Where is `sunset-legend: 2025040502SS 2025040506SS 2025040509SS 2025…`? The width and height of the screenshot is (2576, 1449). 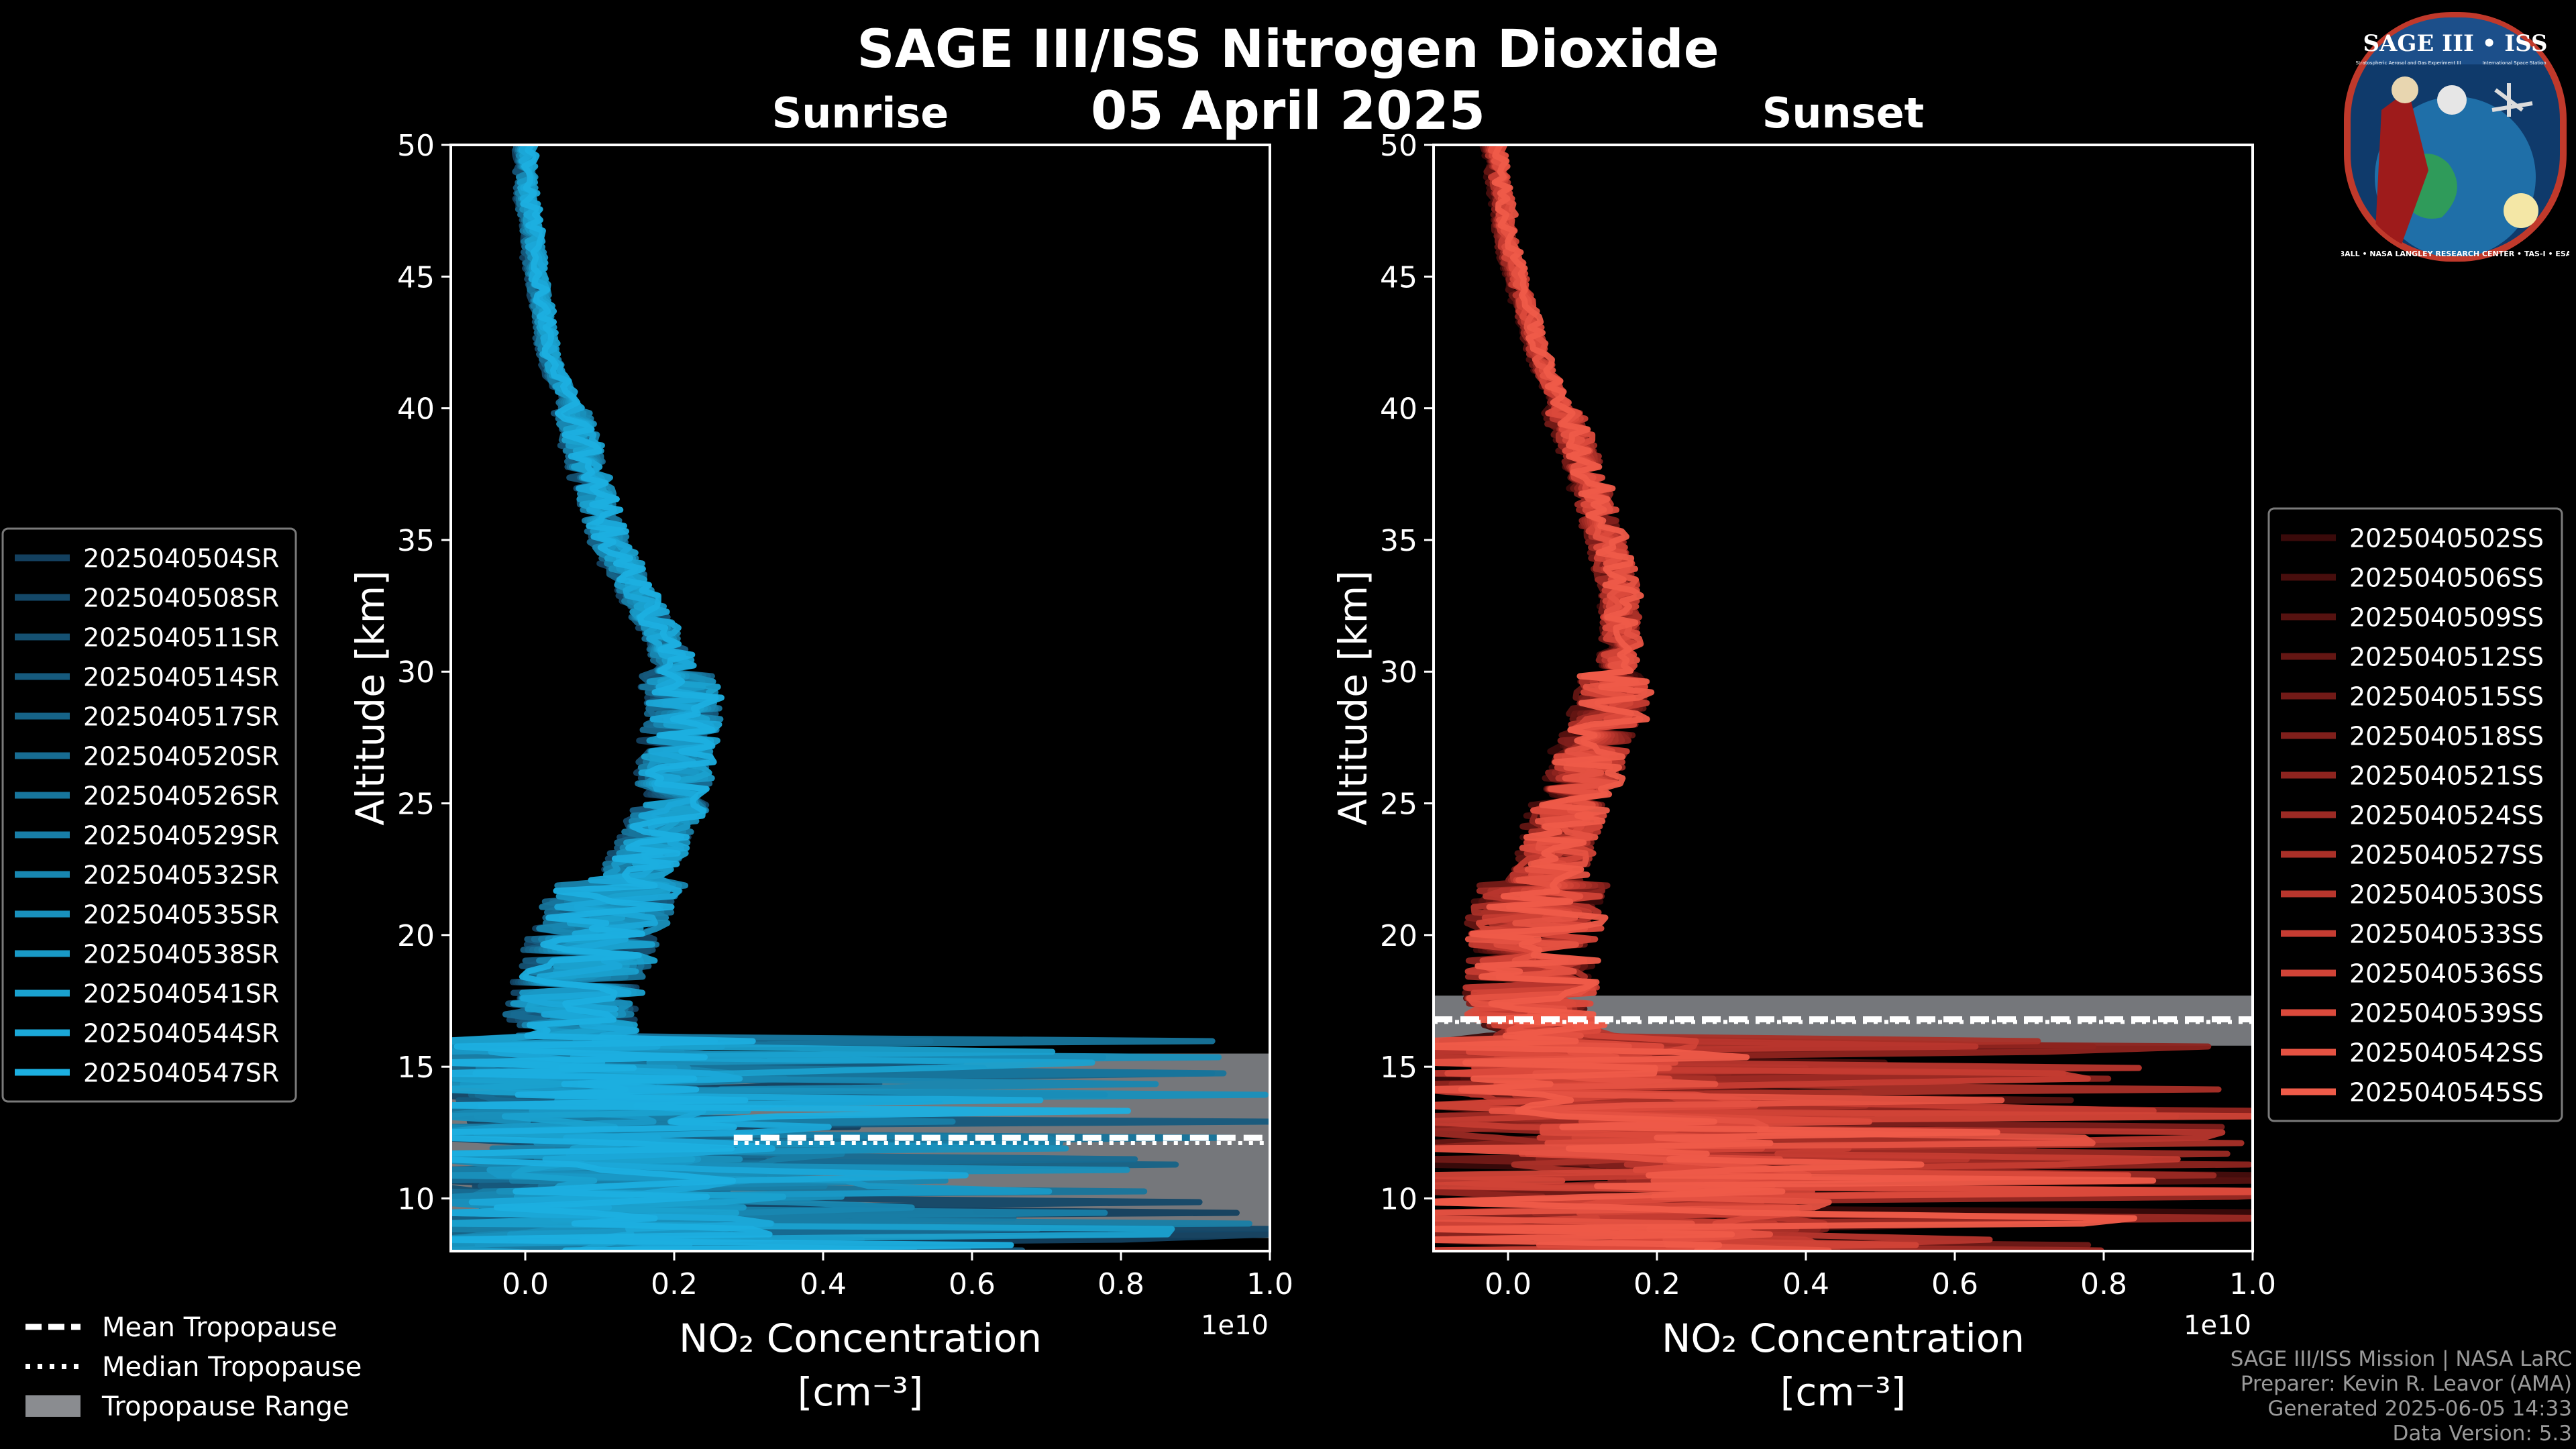 sunset-legend: 2025040502SS 2025040506SS 2025040509SS 2025… is located at coordinates (2415, 814).